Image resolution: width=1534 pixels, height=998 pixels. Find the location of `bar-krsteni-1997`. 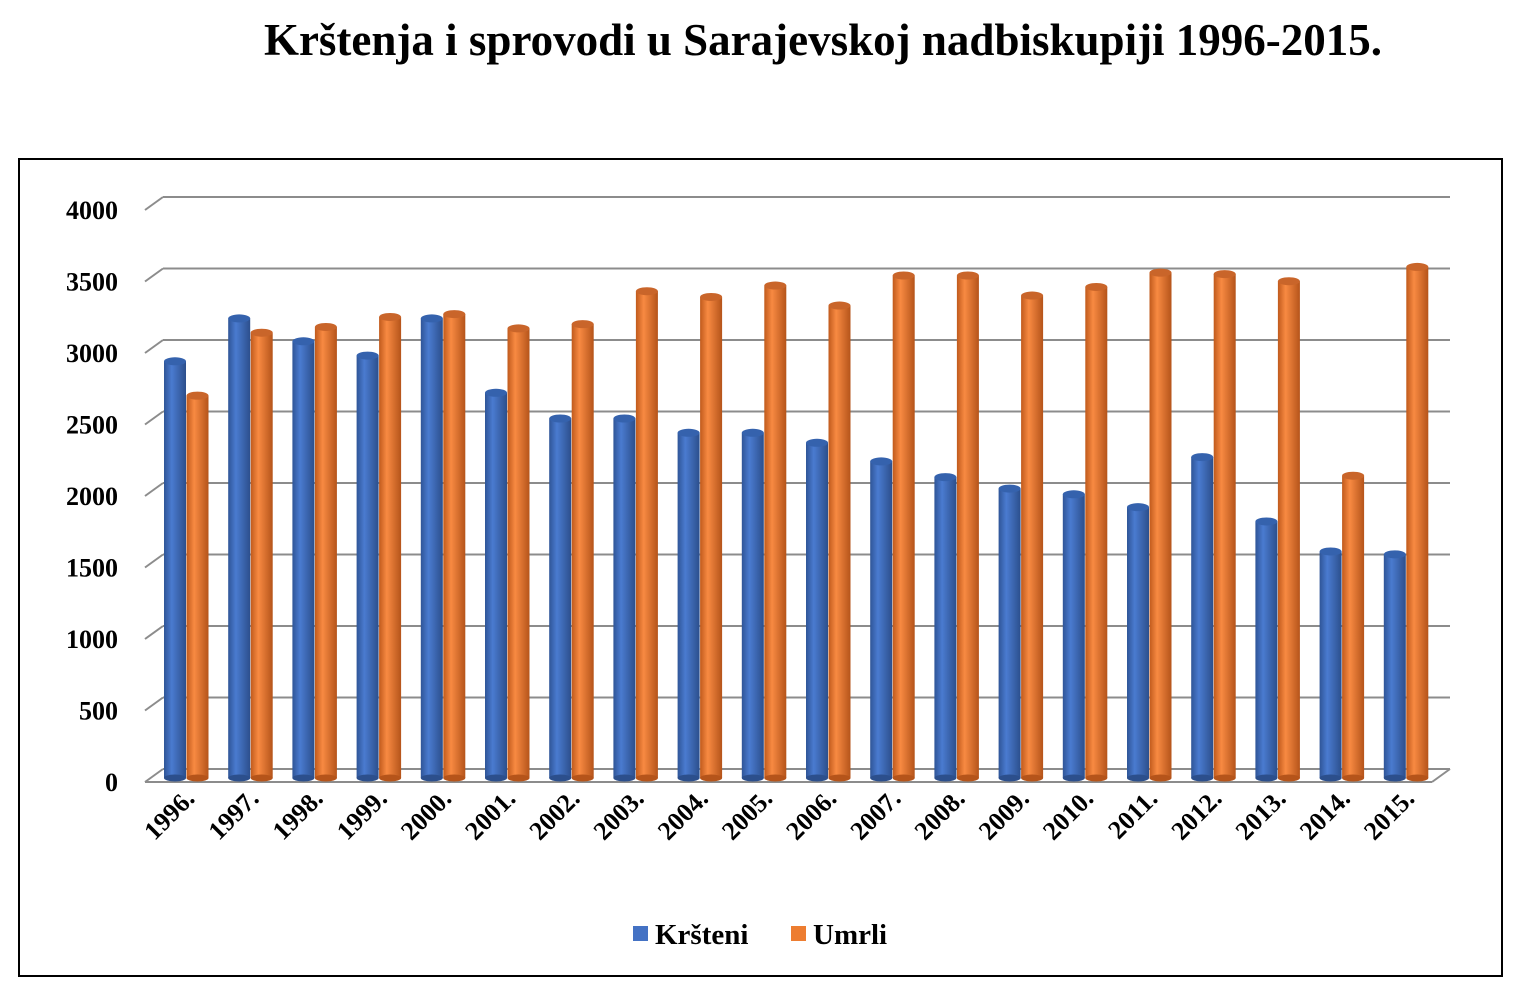

bar-krsteni-1997 is located at coordinates (239, 548).